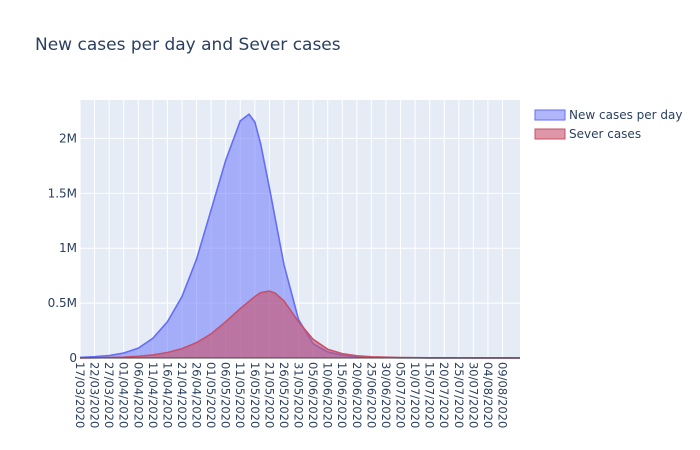  What do you see at coordinates (502, 395) in the screenshot?
I see `x-tick-label: 09/08/2020` at bounding box center [502, 395].